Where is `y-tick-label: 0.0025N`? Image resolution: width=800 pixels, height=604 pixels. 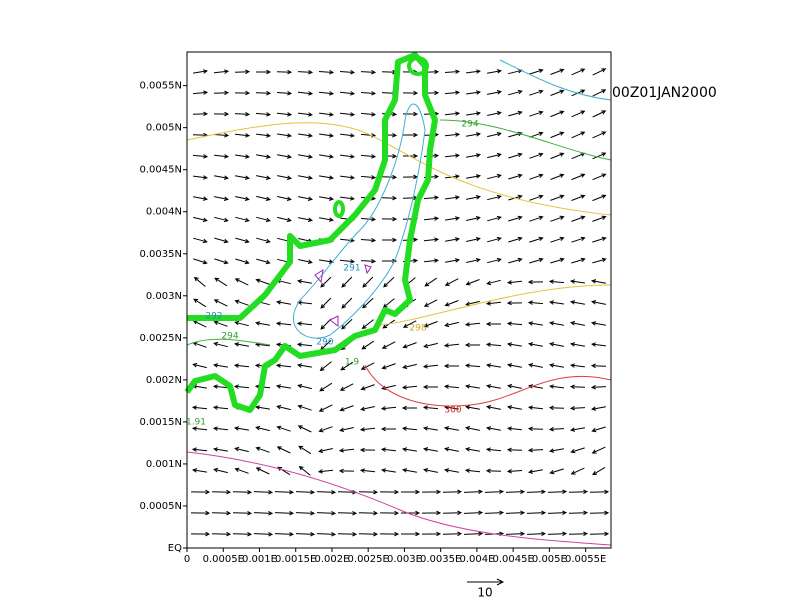
y-tick-label: 0.0025N is located at coordinates (161, 338).